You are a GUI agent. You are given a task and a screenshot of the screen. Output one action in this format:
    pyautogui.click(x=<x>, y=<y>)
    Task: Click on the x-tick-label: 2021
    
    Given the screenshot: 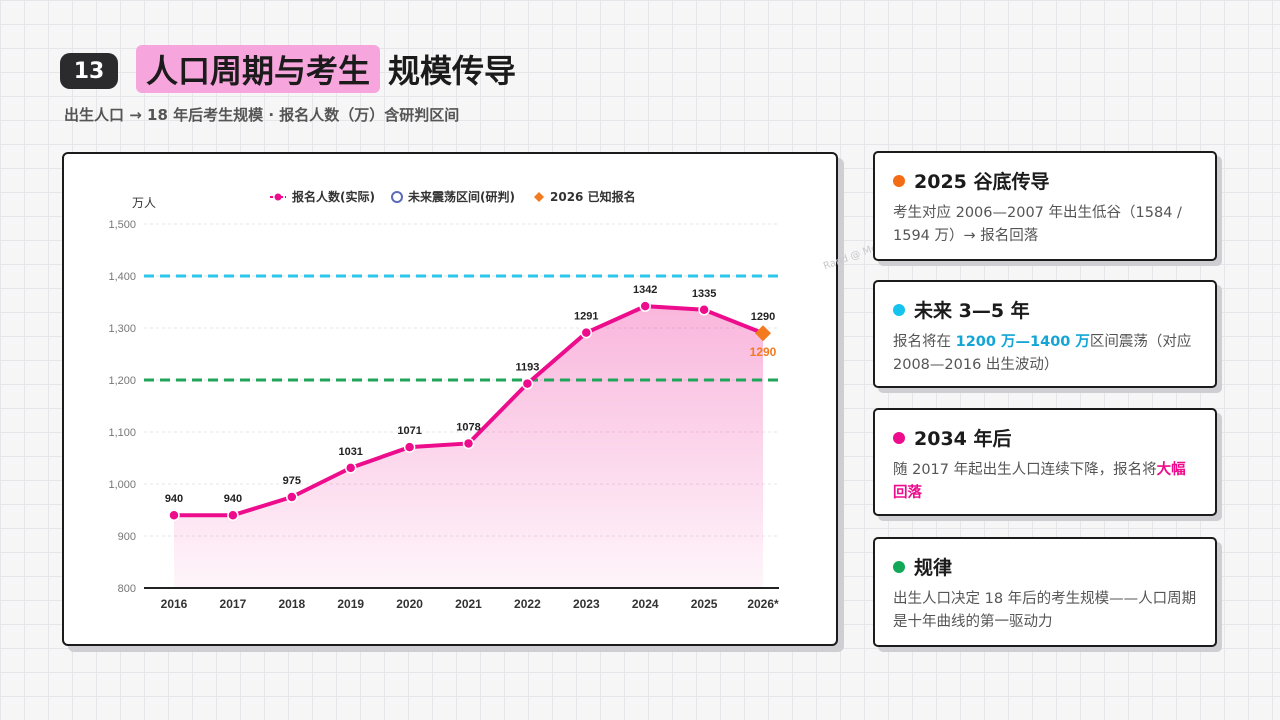 What is the action you would take?
    pyautogui.click(x=468, y=604)
    